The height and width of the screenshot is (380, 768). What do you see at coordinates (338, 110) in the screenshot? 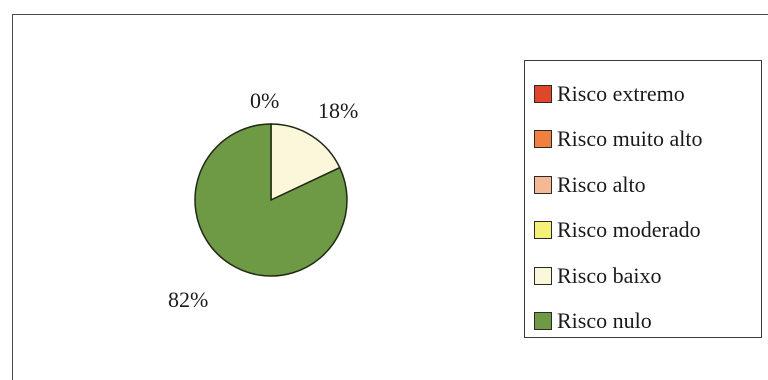
I see `data-label-1: 18%` at bounding box center [338, 110].